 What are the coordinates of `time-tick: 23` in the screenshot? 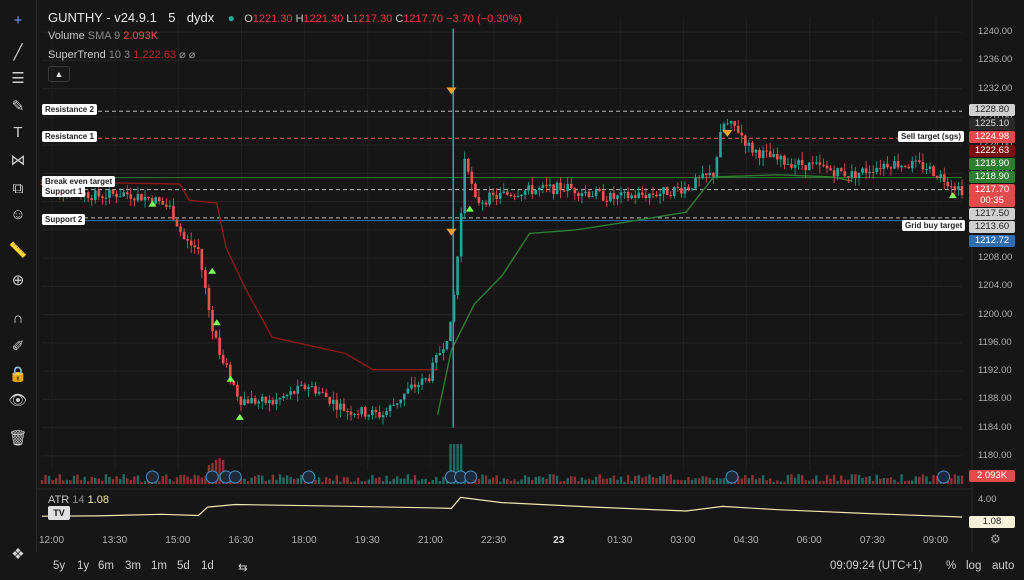 It's located at (559, 540).